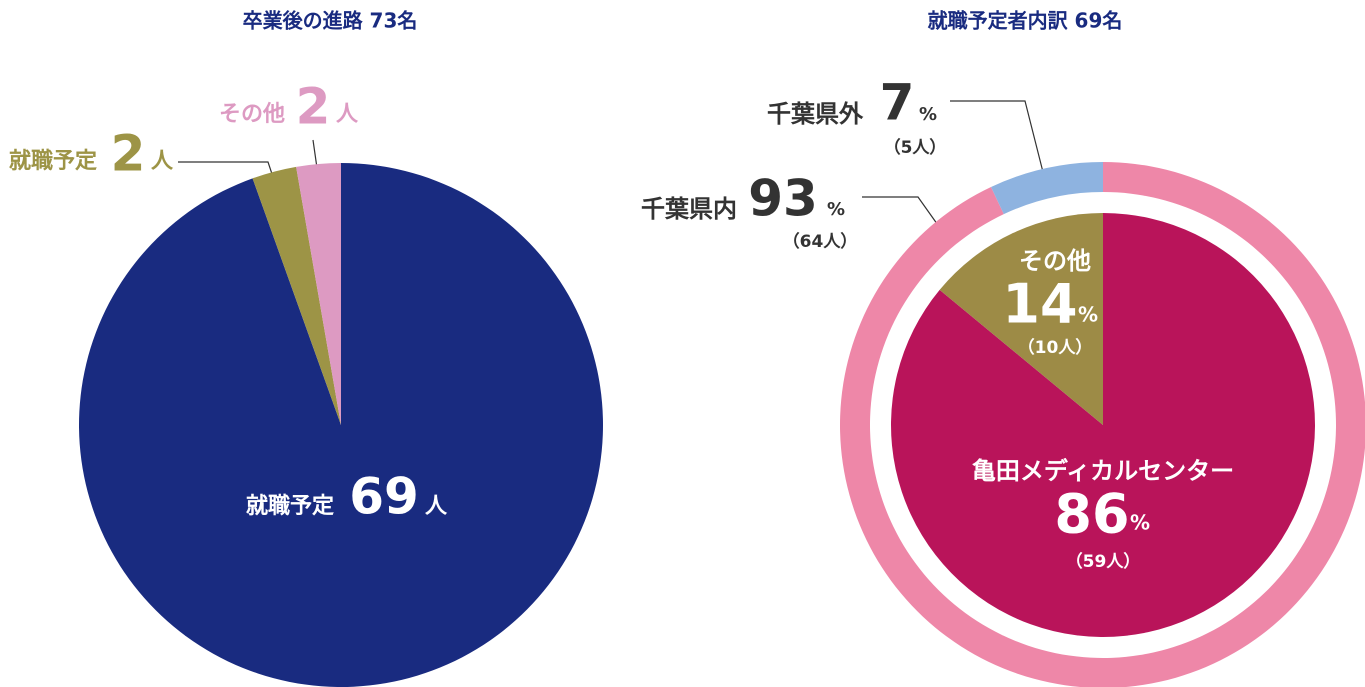  I want to click on slice-label: 千葉県内, so click(689, 209).